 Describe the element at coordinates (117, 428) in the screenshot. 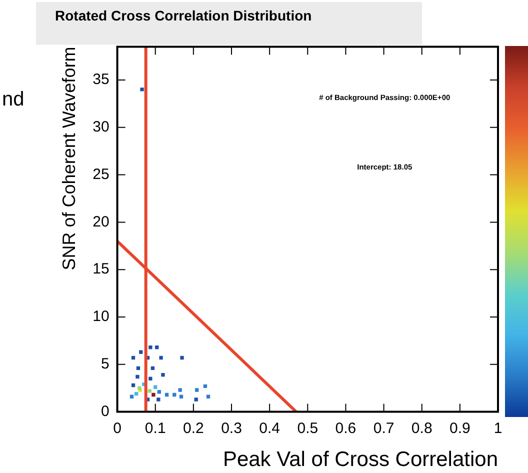

I see `x-tick-label: 0` at that location.